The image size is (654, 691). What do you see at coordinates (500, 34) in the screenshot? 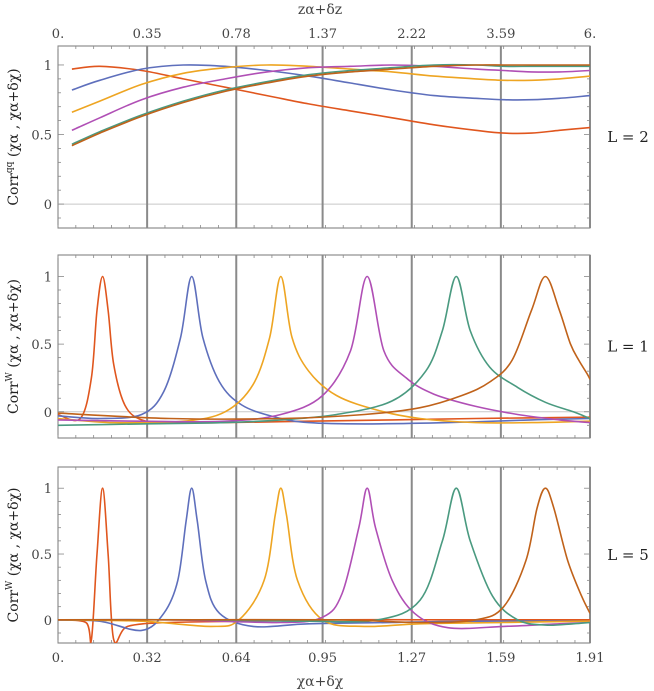
I see `top-tick-label: 3.59` at bounding box center [500, 34].